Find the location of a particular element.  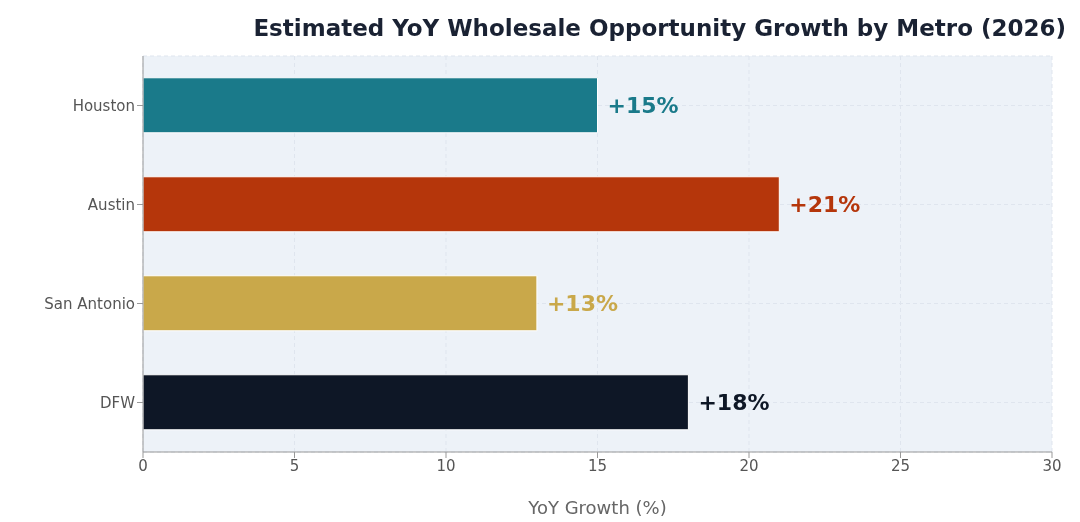

chart-title: Estimated YoY Wholesale Opportunity Growth by Metro (2026) is located at coordinates (659, 28).